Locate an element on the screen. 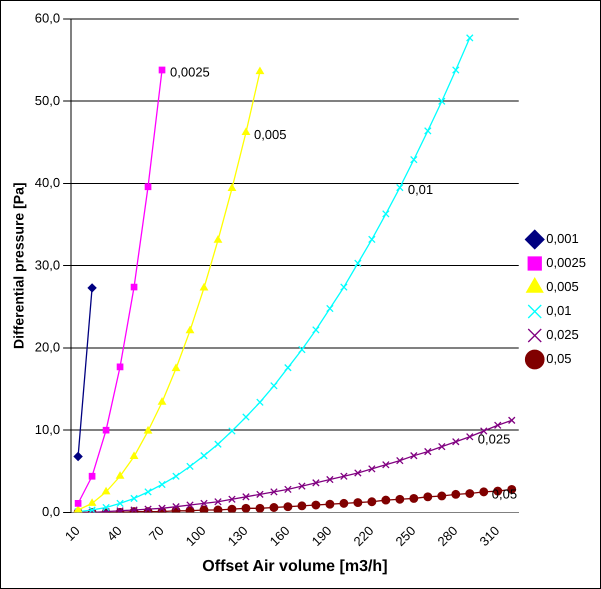 This screenshot has width=601, height=589. legend-label: 0,005 is located at coordinates (562, 286).